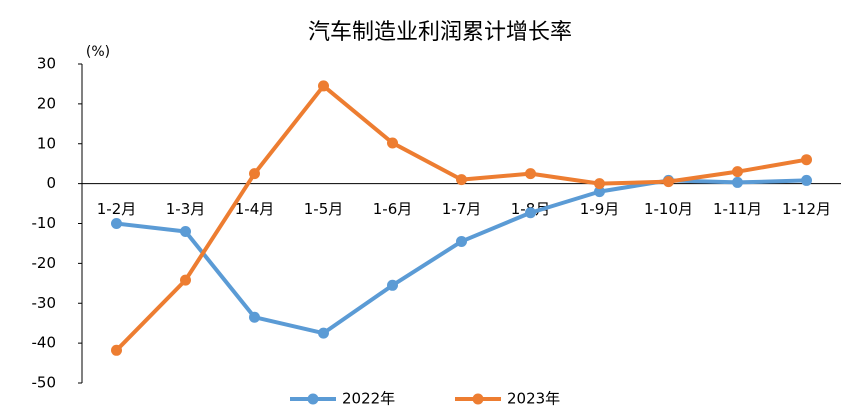  What do you see at coordinates (186, 209) in the screenshot?
I see `x-tick-label: 1-3月` at bounding box center [186, 209].